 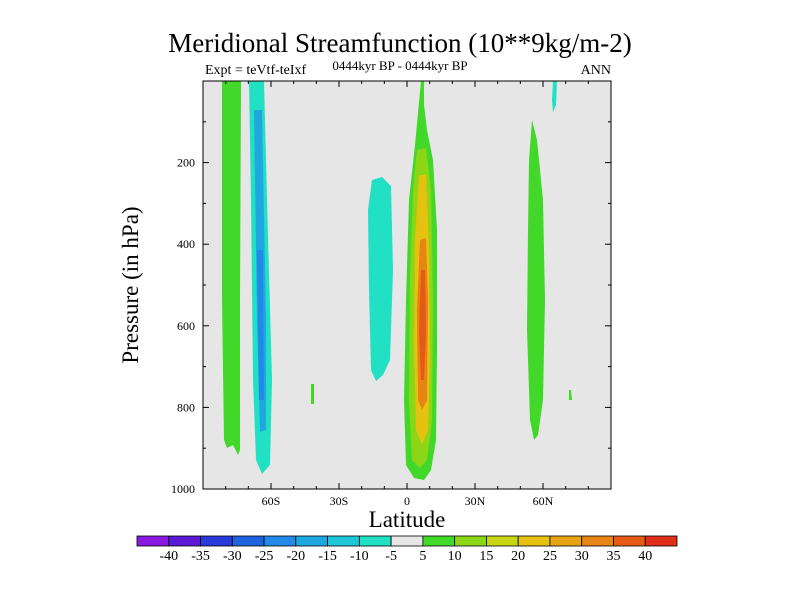 What do you see at coordinates (186, 407) in the screenshot?
I see `y-tick-label: 800` at bounding box center [186, 407].